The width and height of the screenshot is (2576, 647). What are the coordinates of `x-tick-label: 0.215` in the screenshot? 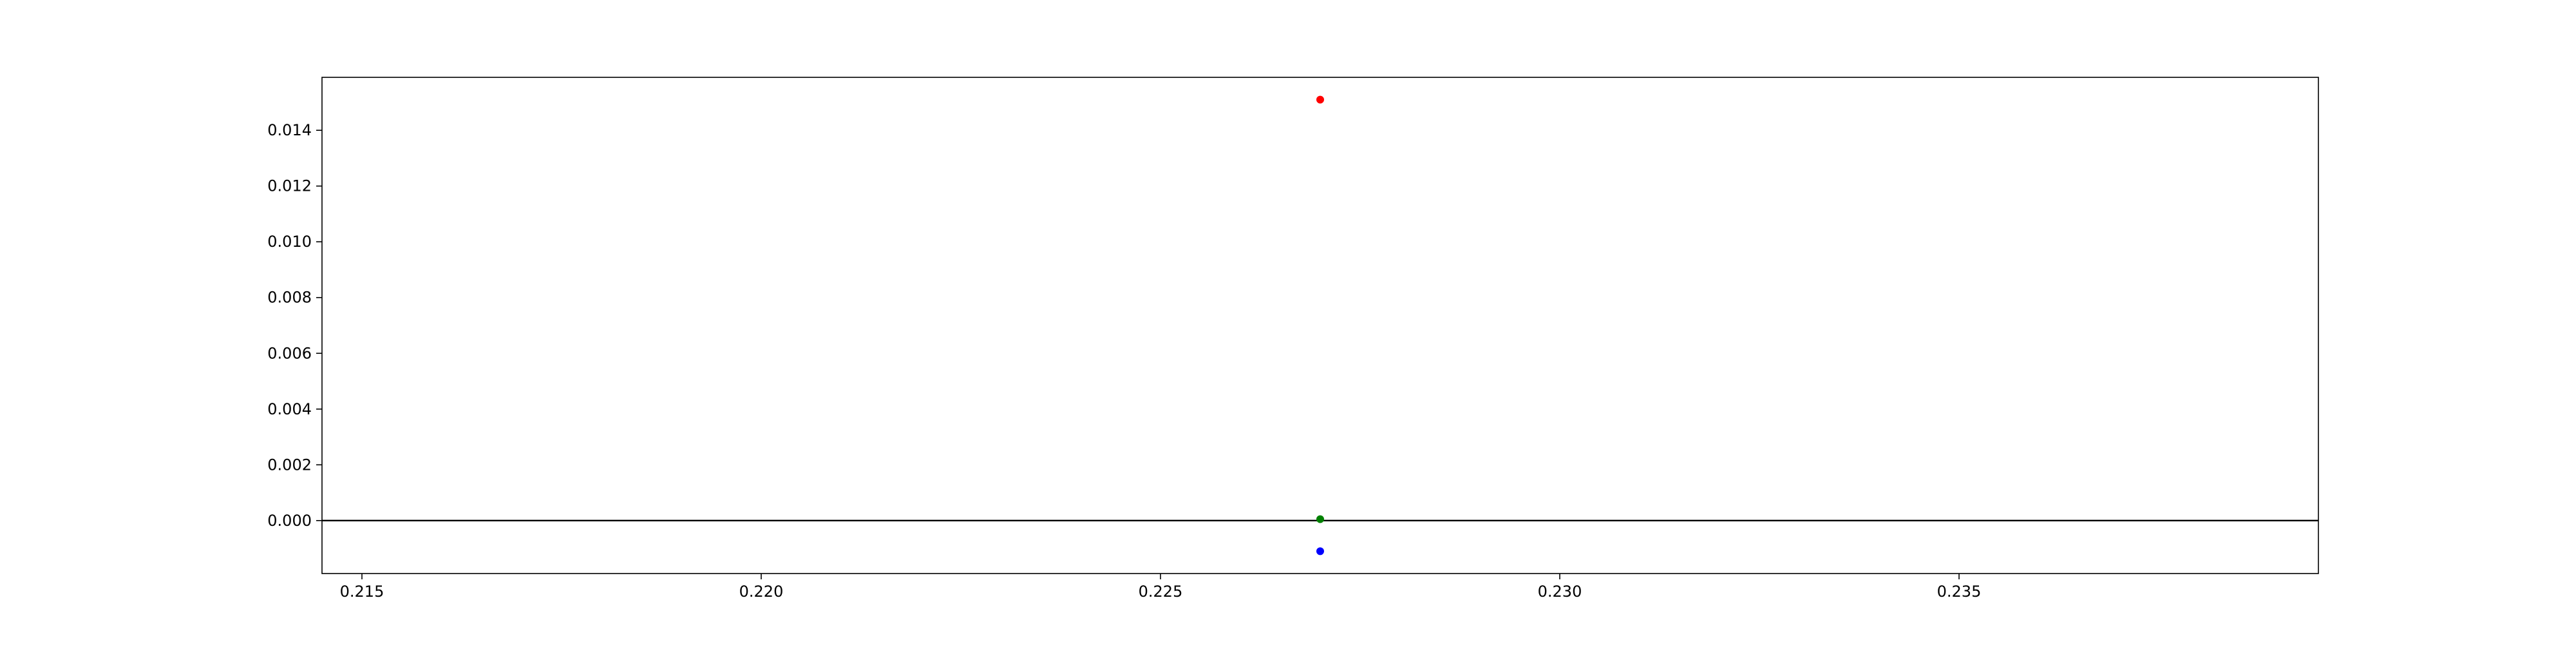 It's located at (362, 592).